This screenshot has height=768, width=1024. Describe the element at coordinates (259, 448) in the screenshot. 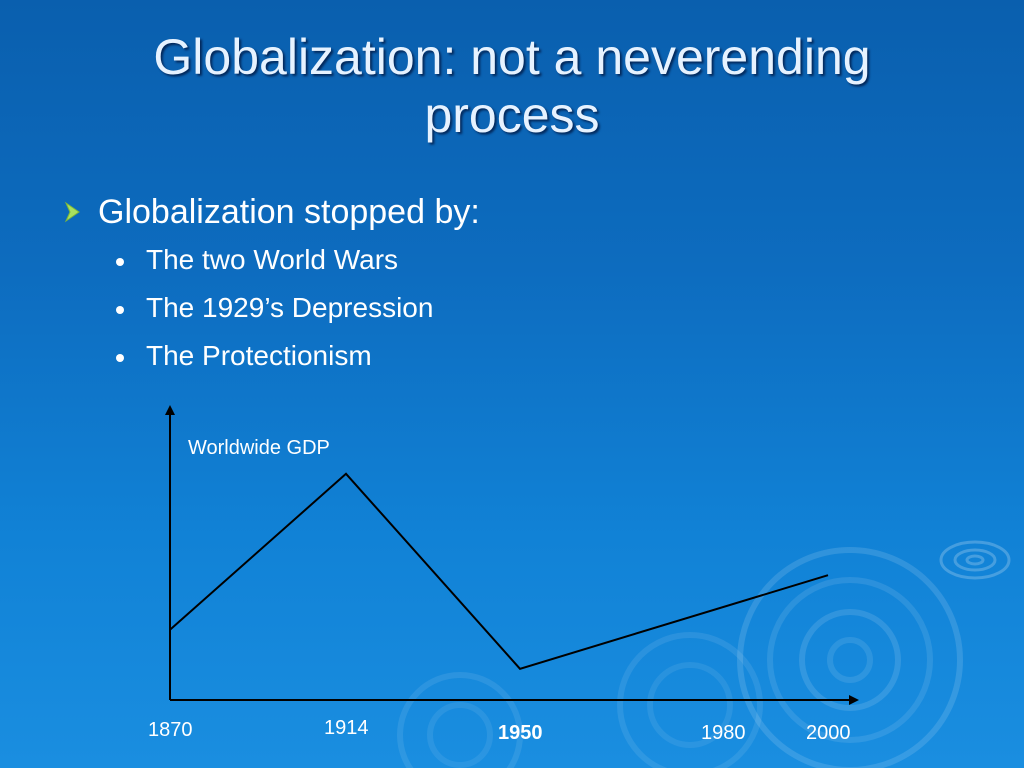

I see `y-axis-label: Worldwide GDP` at that location.